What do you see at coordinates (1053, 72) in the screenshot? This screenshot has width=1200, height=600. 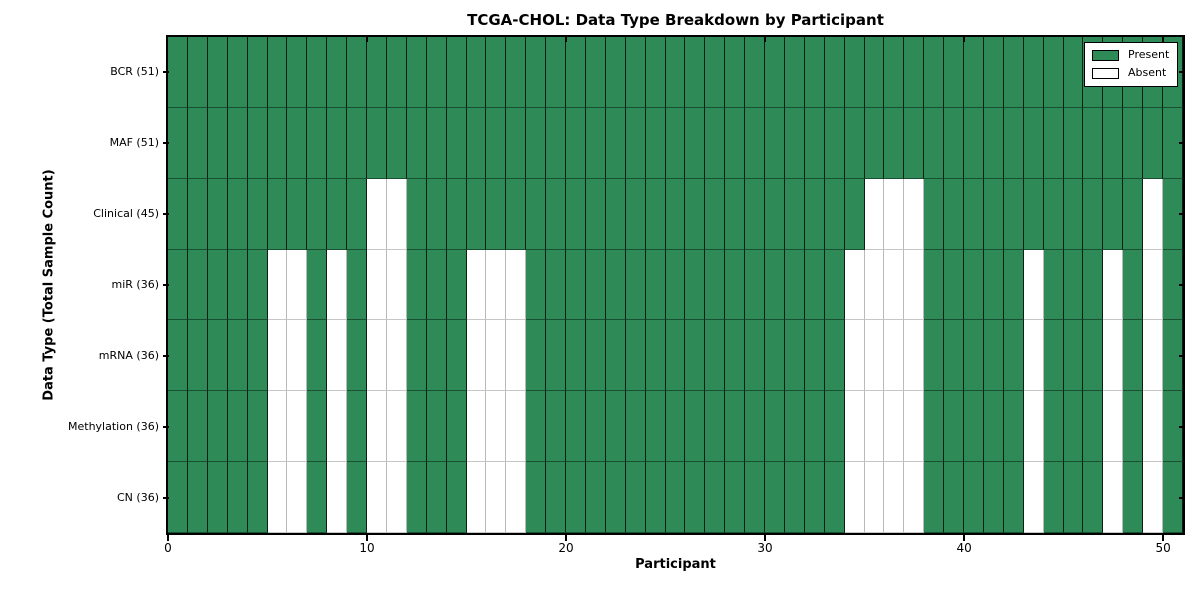 I see `heatmap-cell-BCR-p44` at bounding box center [1053, 72].